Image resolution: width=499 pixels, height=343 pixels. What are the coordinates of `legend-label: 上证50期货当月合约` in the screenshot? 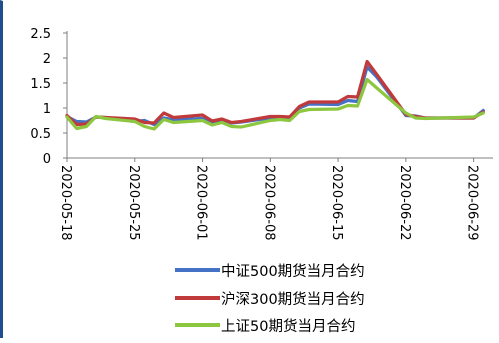 It's located at (288, 326).